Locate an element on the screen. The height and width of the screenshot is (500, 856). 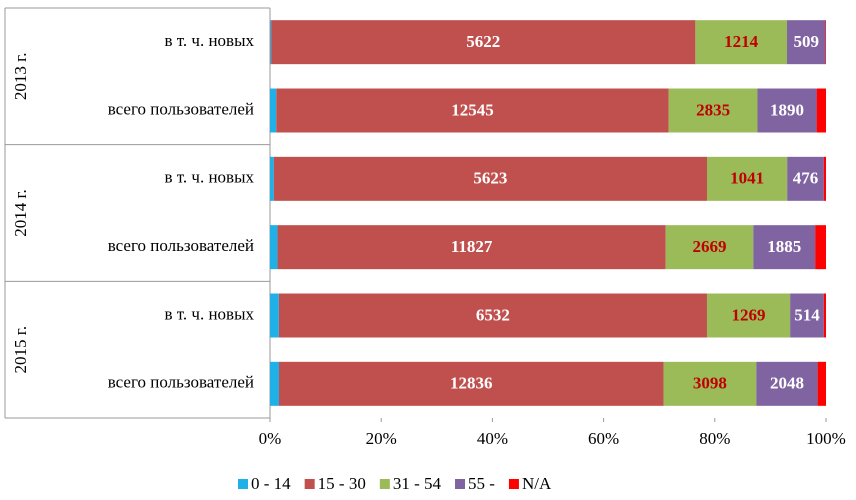
value-label: 2669 is located at coordinates (710, 246).